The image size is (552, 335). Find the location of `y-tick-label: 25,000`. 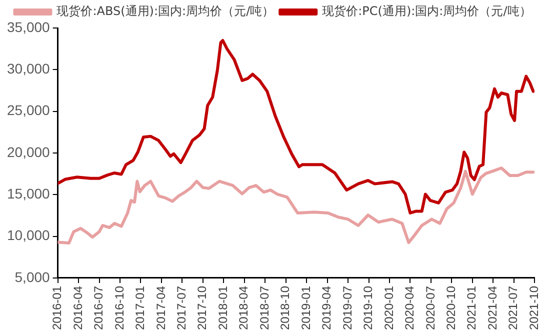

y-tick-label: 25,000 is located at coordinates (28, 110).